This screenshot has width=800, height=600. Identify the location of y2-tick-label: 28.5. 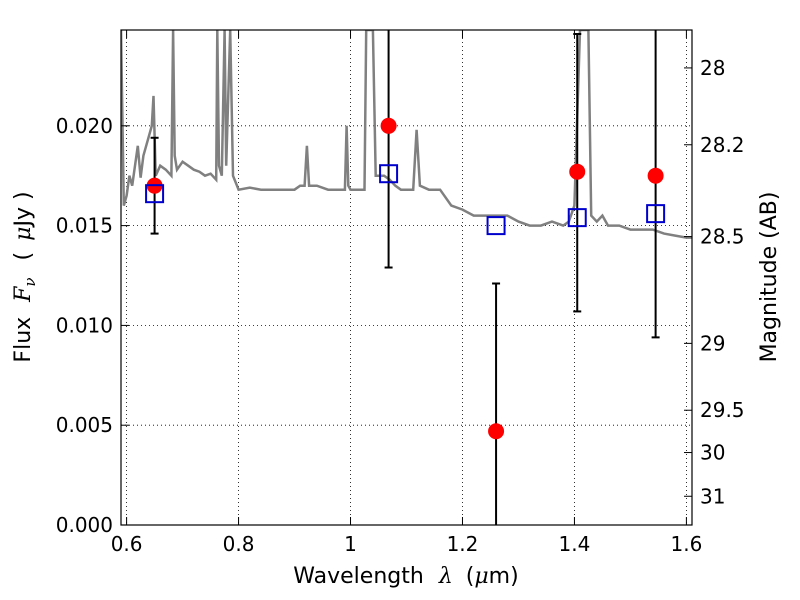
(722, 237).